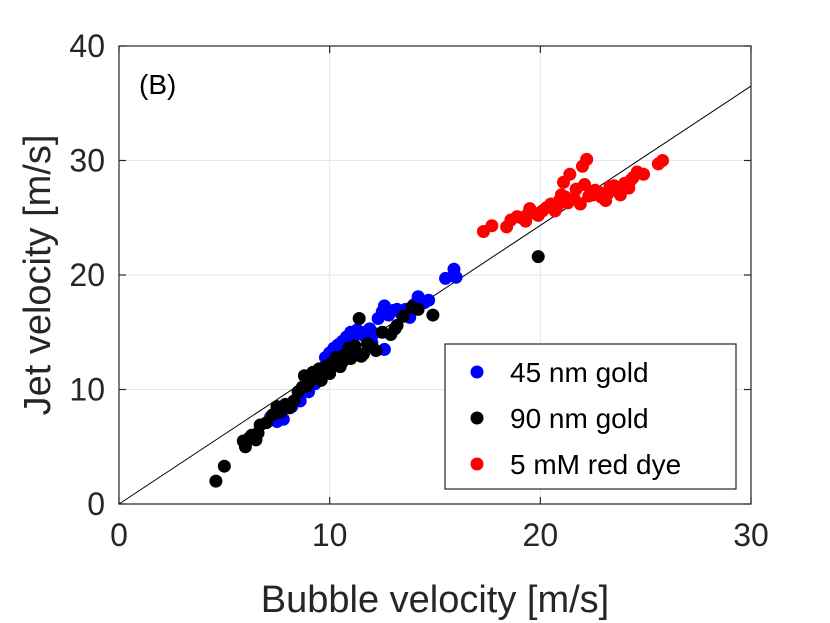 The height and width of the screenshot is (623, 830). I want to click on y-tick-label: 40, so click(87, 46).